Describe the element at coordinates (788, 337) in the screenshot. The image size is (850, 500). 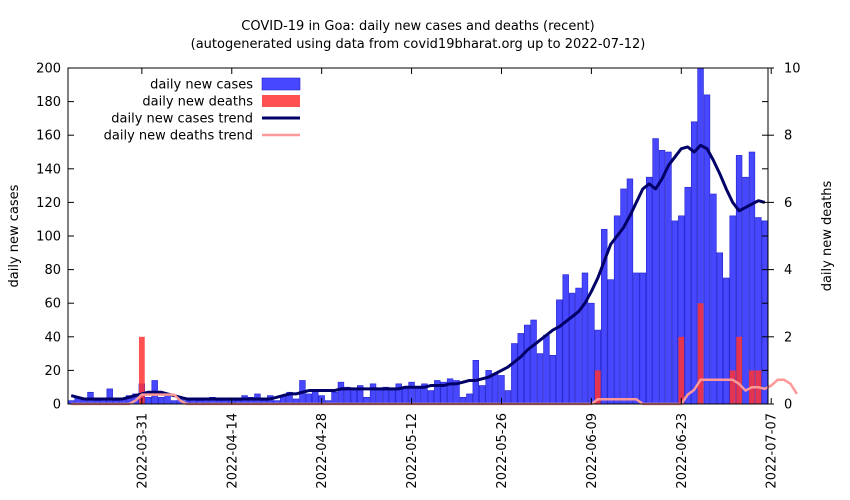
I see `y2-tick-label: 2` at that location.